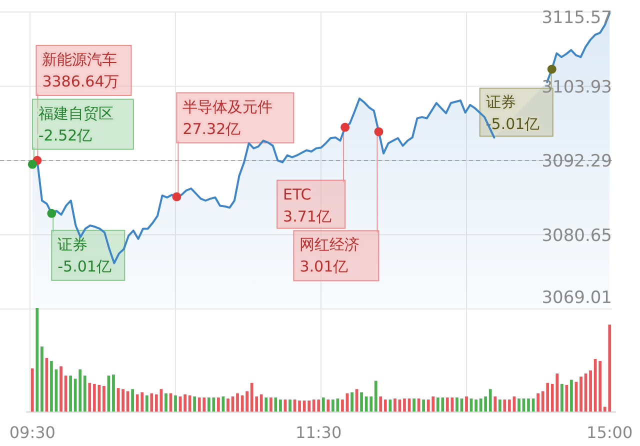  Describe the element at coordinates (577, 236) in the screenshot. I see `y-tick-label: 3080.65` at that location.